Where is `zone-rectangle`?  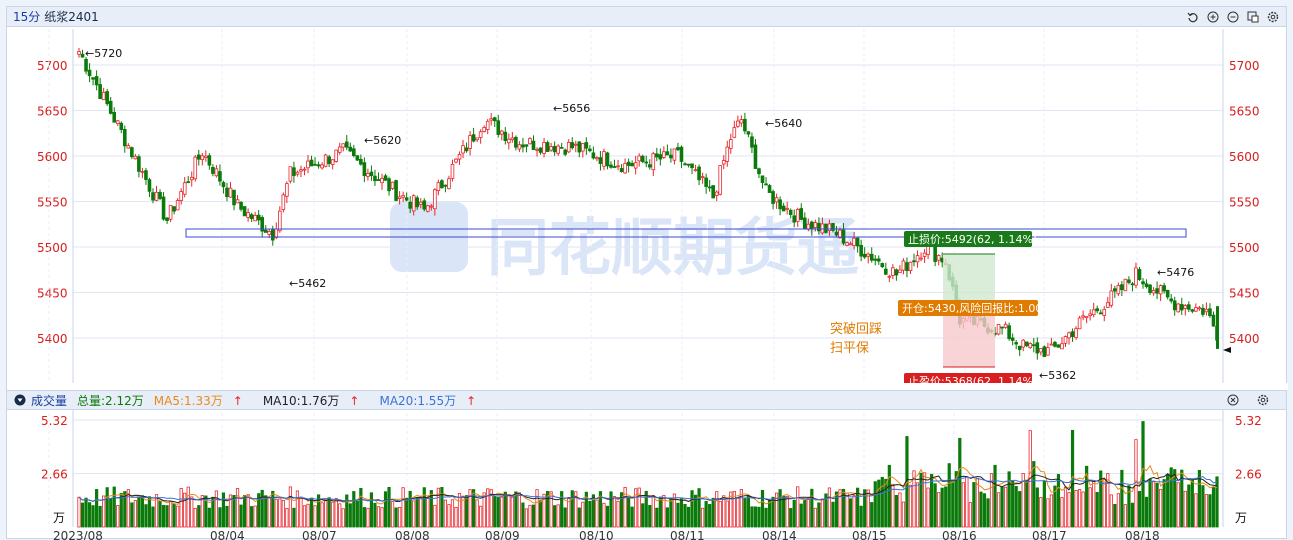 zone-rectangle is located at coordinates (686, 233).